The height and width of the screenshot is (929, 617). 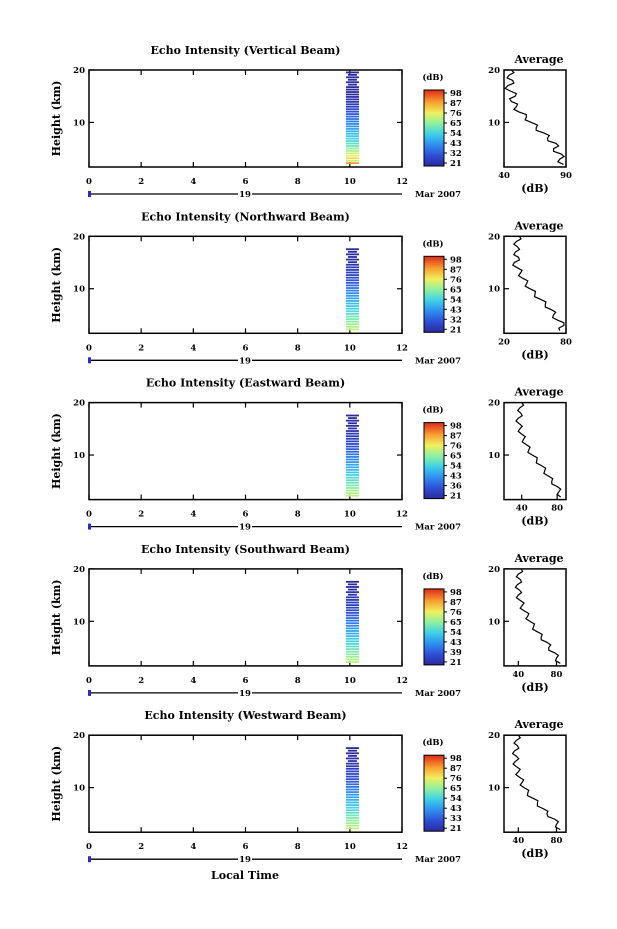 What do you see at coordinates (456, 497) in the screenshot?
I see `colorbar-tick-label: 21` at bounding box center [456, 497].